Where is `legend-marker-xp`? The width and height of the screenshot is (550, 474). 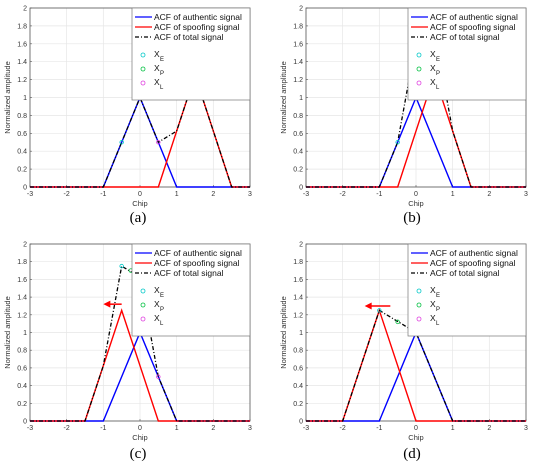
legend-marker-xp is located at coordinates (419, 305).